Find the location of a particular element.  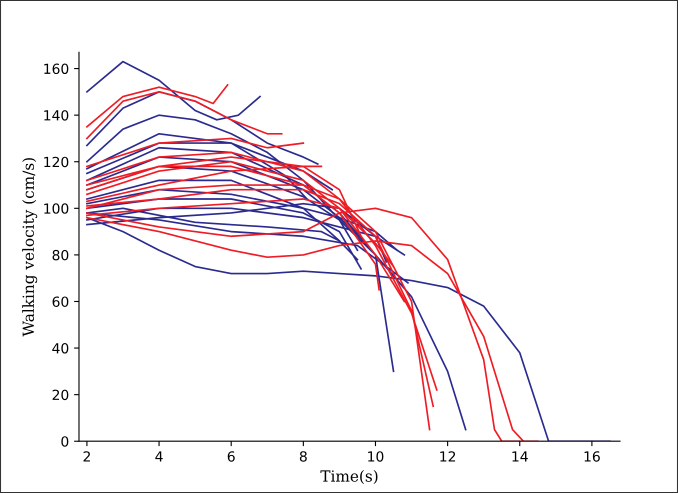

y-tick-label: 20 is located at coordinates (60, 395).